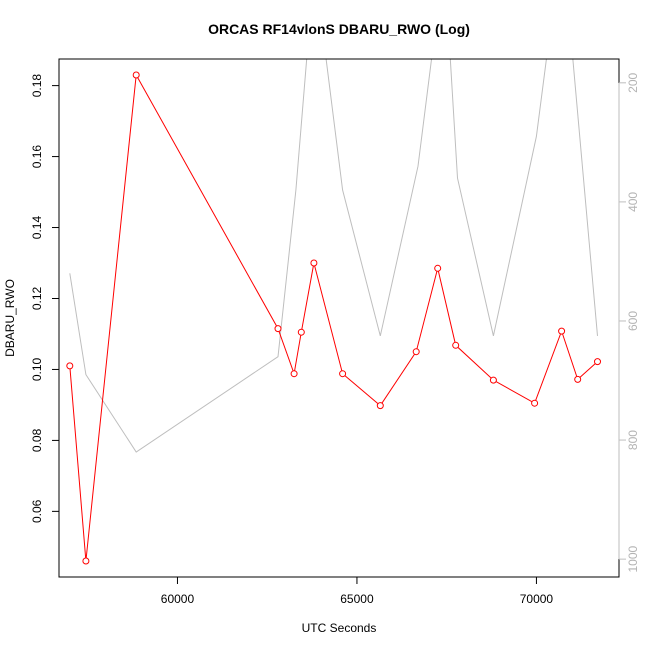 This screenshot has height=650, width=650. Describe the element at coordinates (633, 558) in the screenshot. I see `y2-tick-label: 1000` at that location.